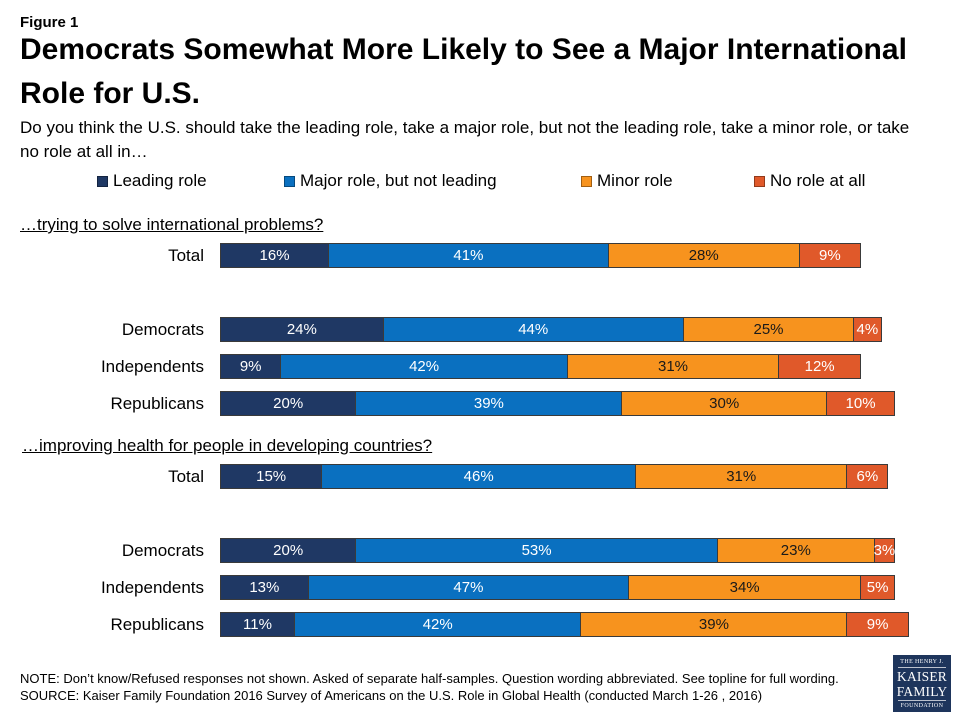 This screenshot has width=960, height=720. What do you see at coordinates (157, 624) in the screenshot?
I see `row-label-p2-republicans: Republicans` at bounding box center [157, 624].